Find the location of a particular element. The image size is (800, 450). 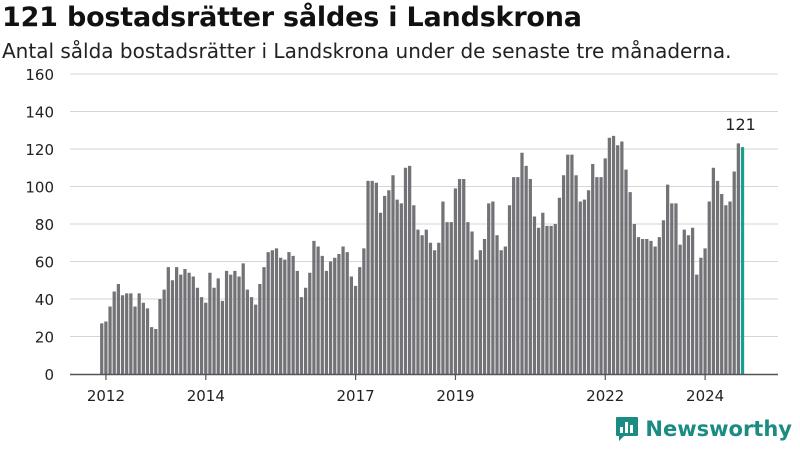

x-tick-label: 2012 is located at coordinates (106, 396).